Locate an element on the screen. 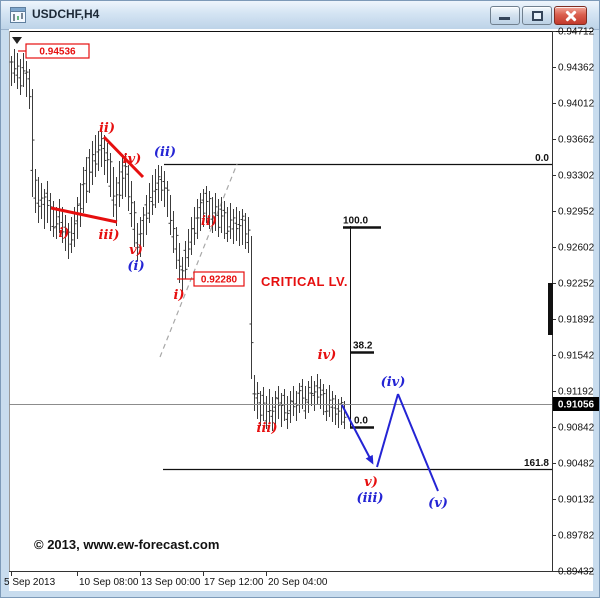 The image size is (600, 598). restore-button is located at coordinates (537, 15).